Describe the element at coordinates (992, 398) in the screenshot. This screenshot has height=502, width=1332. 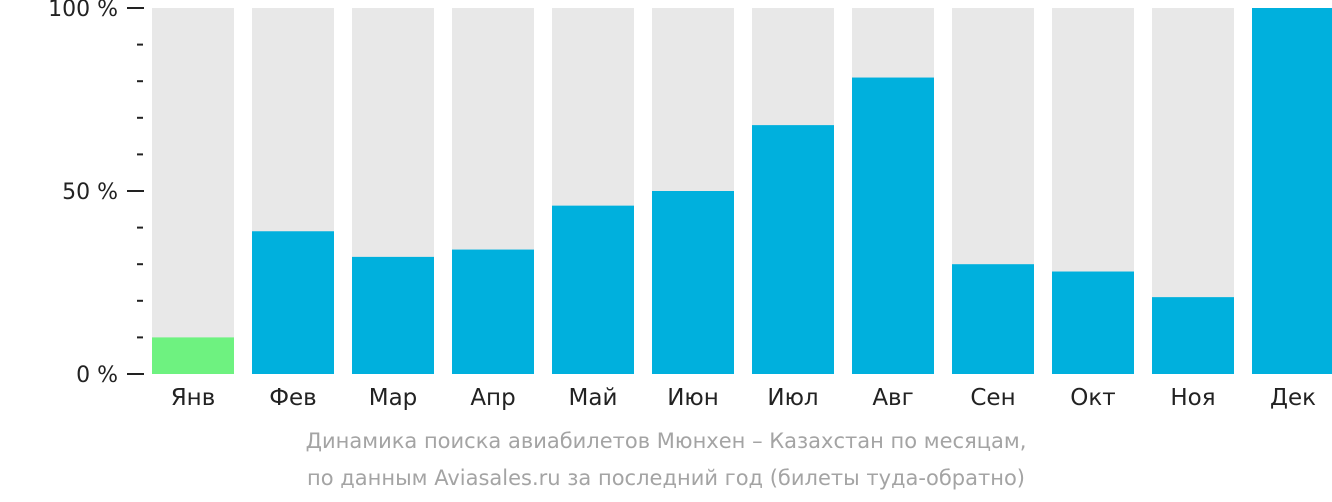
I see `x-tick-label: Сен` at that location.